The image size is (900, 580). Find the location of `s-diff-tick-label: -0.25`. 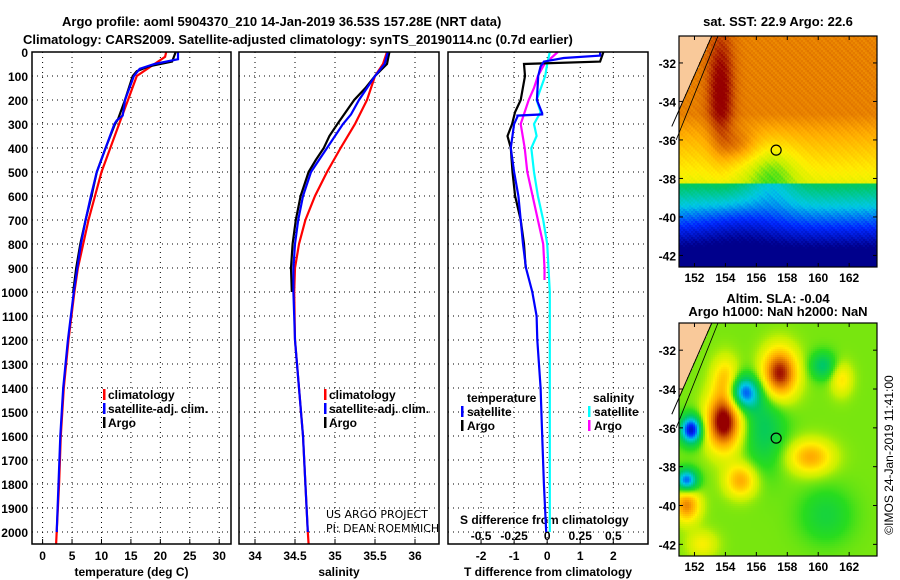

s-diff-tick-label: -0.25 is located at coordinates (514, 536).